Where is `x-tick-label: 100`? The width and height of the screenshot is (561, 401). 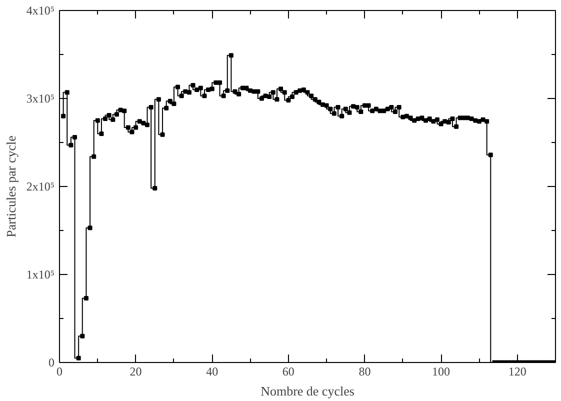 x-tick-label: 100 is located at coordinates (441, 371).